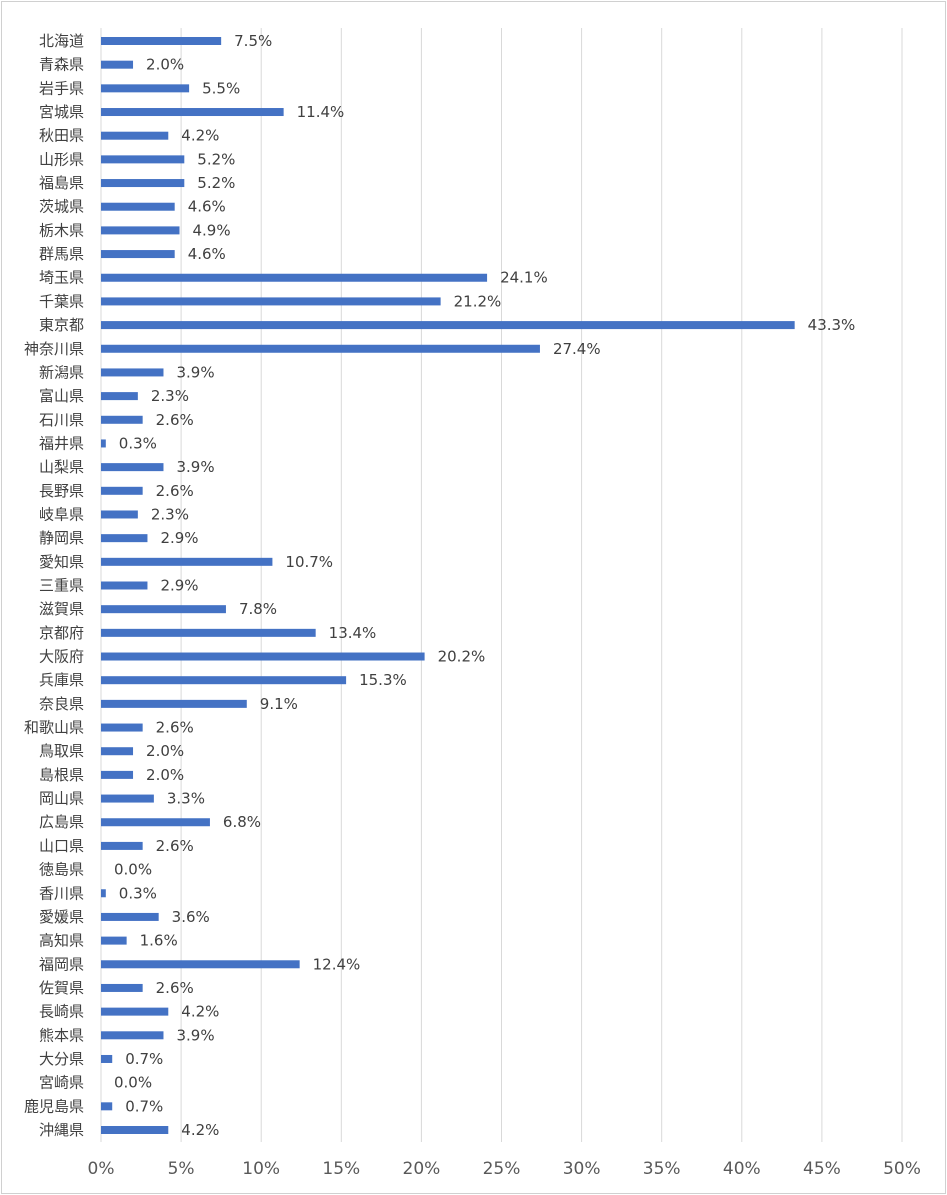 The width and height of the screenshot is (947, 1195). What do you see at coordinates (341, 1169) in the screenshot?
I see `x-tick-label: 15%` at bounding box center [341, 1169].